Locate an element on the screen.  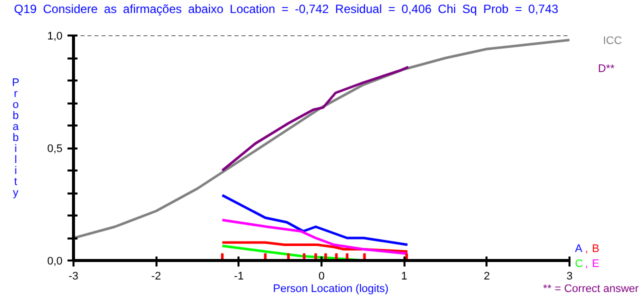
text: E is located at coordinates (596, 264).